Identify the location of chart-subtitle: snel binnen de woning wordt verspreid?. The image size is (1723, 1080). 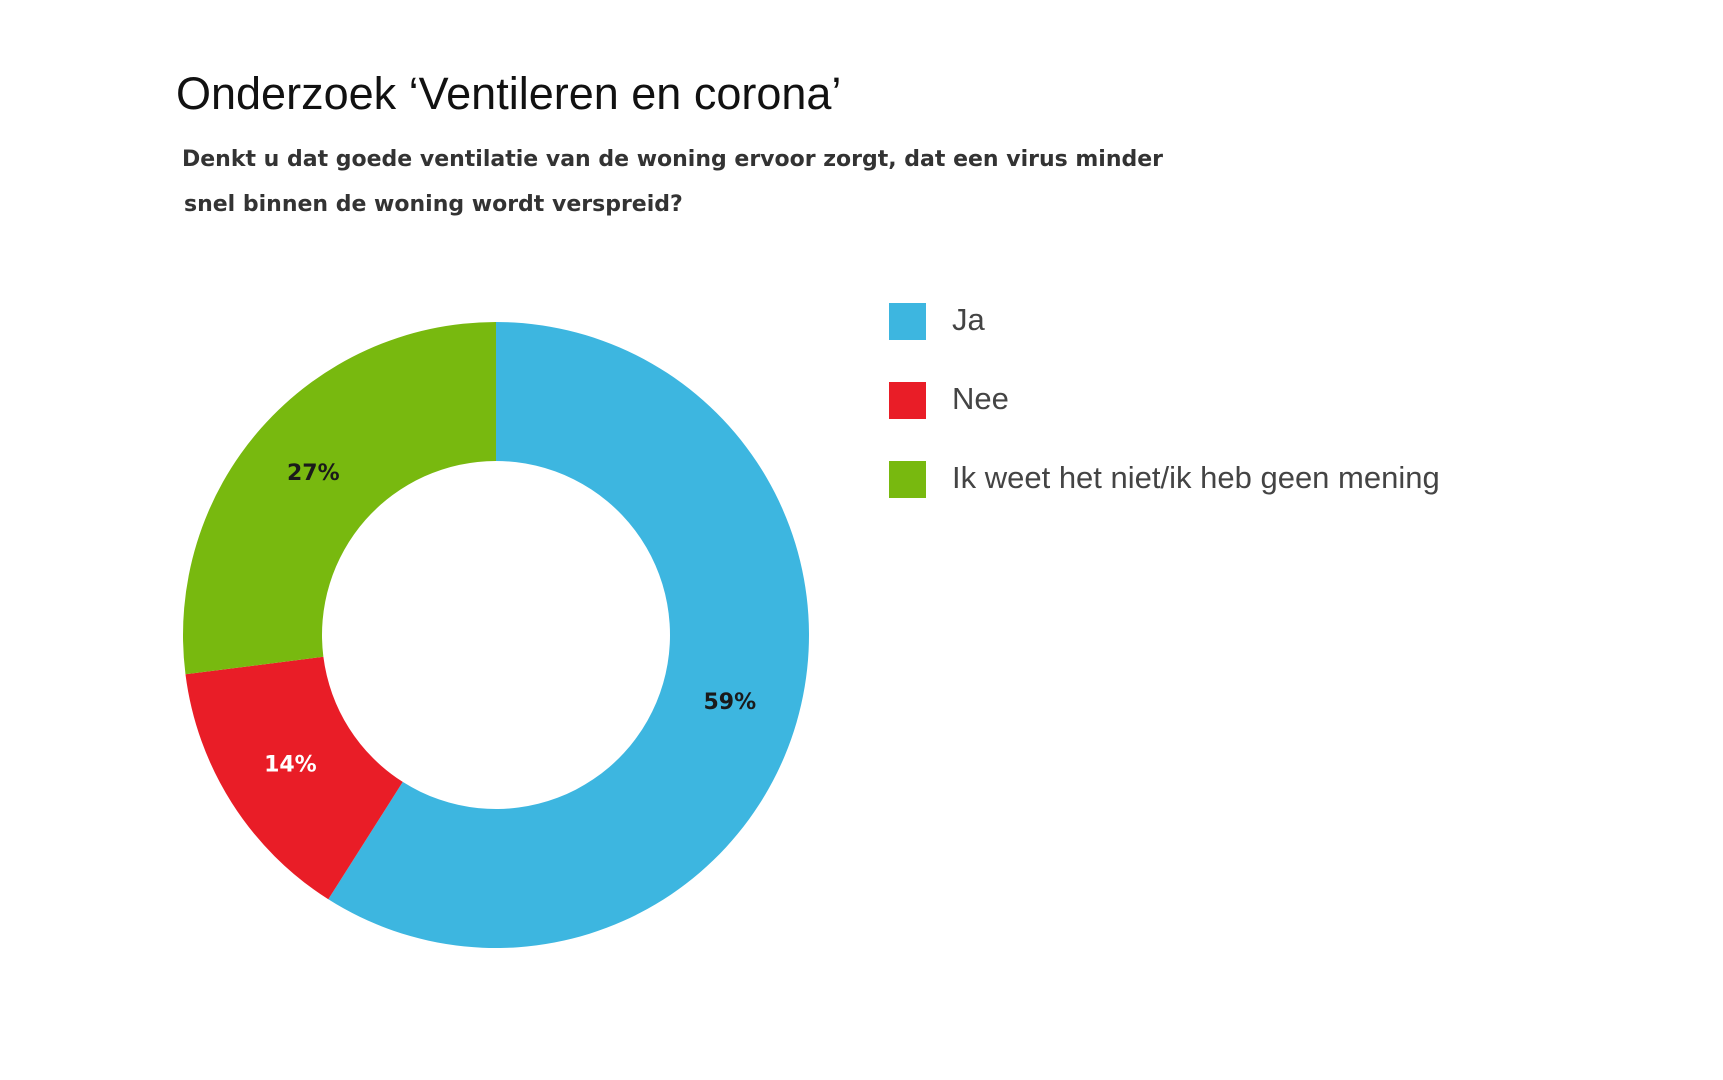
(433, 204).